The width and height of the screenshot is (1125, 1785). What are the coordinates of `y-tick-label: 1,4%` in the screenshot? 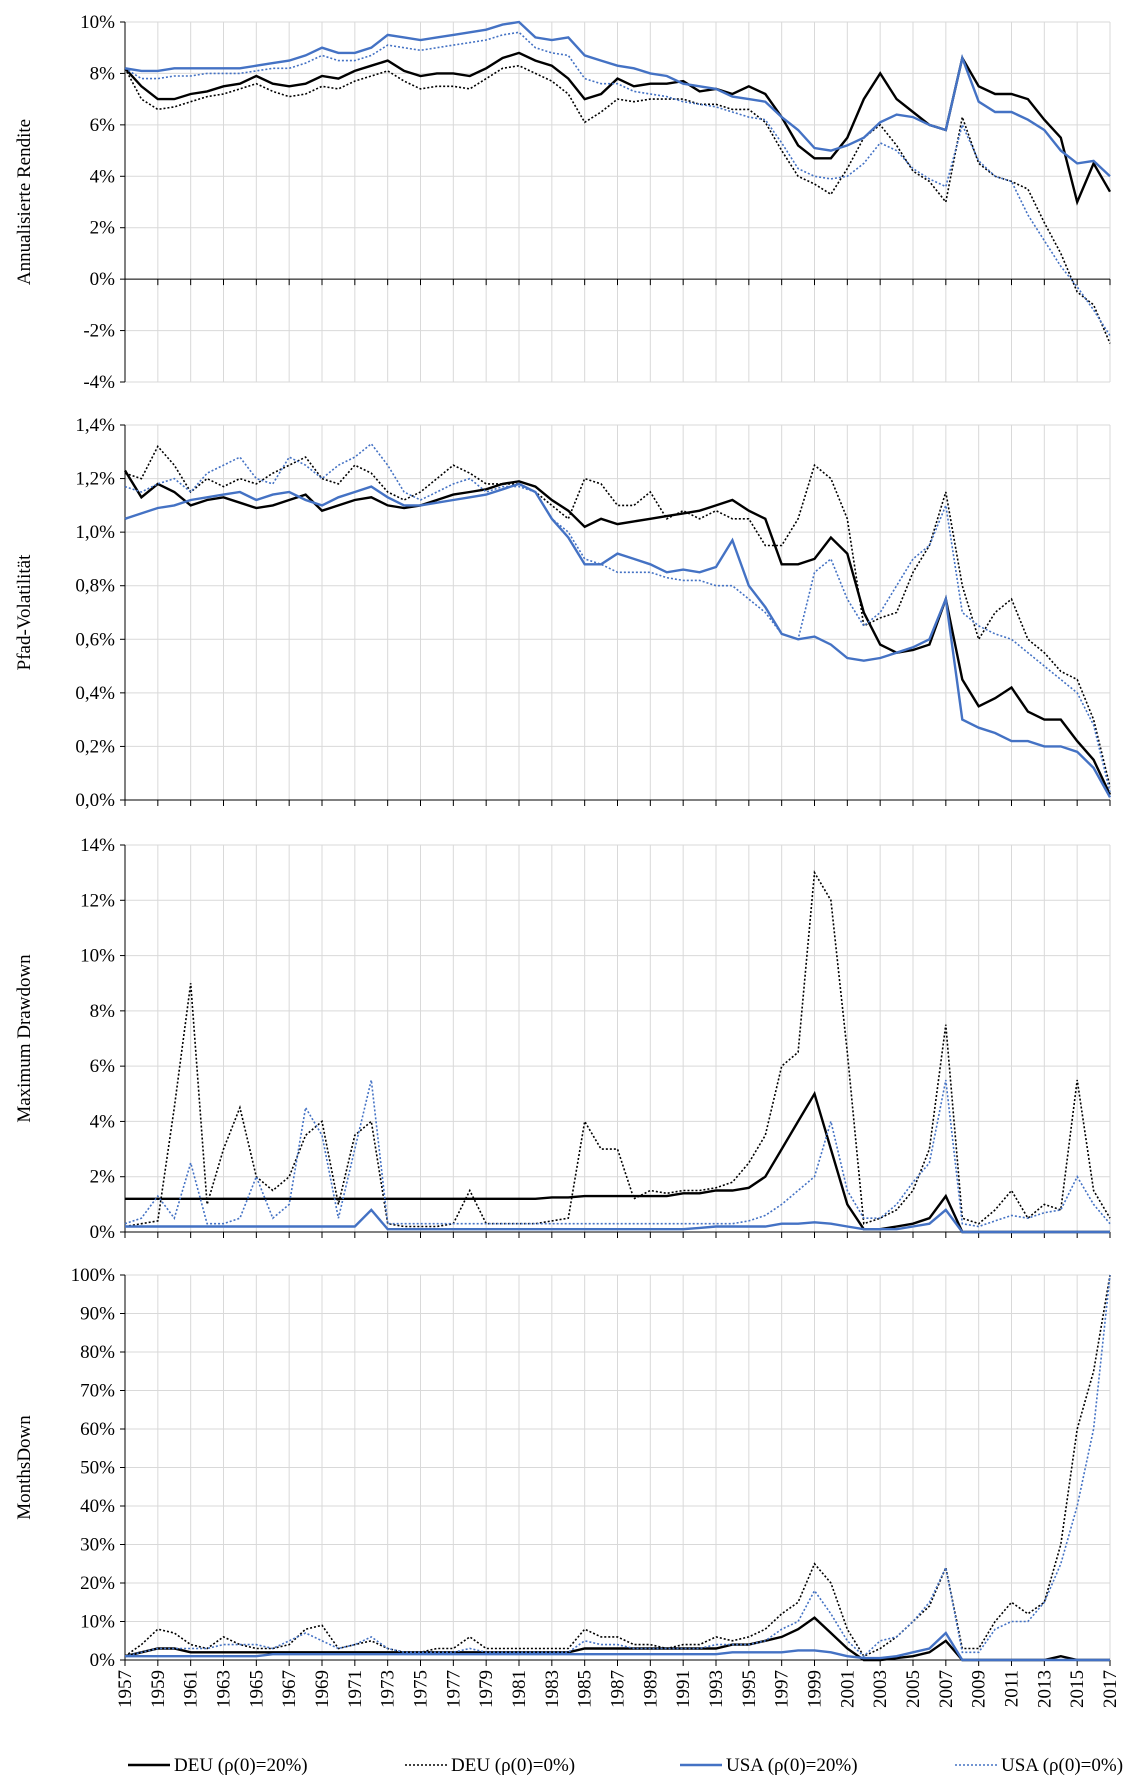 It's located at (95, 425).